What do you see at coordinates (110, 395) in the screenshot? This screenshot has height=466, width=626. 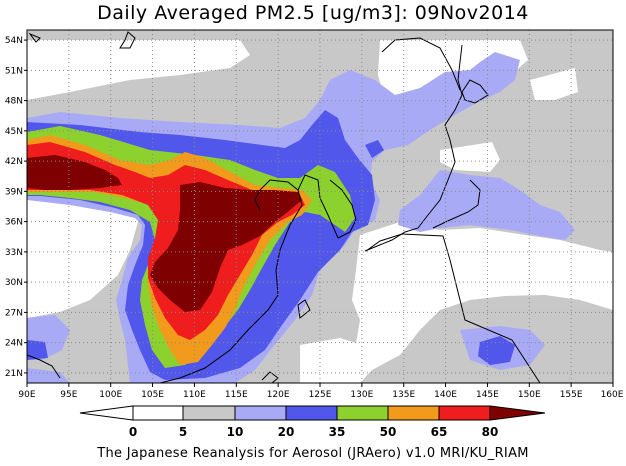 I see `lon-tick-label: 100E` at bounding box center [110, 395].